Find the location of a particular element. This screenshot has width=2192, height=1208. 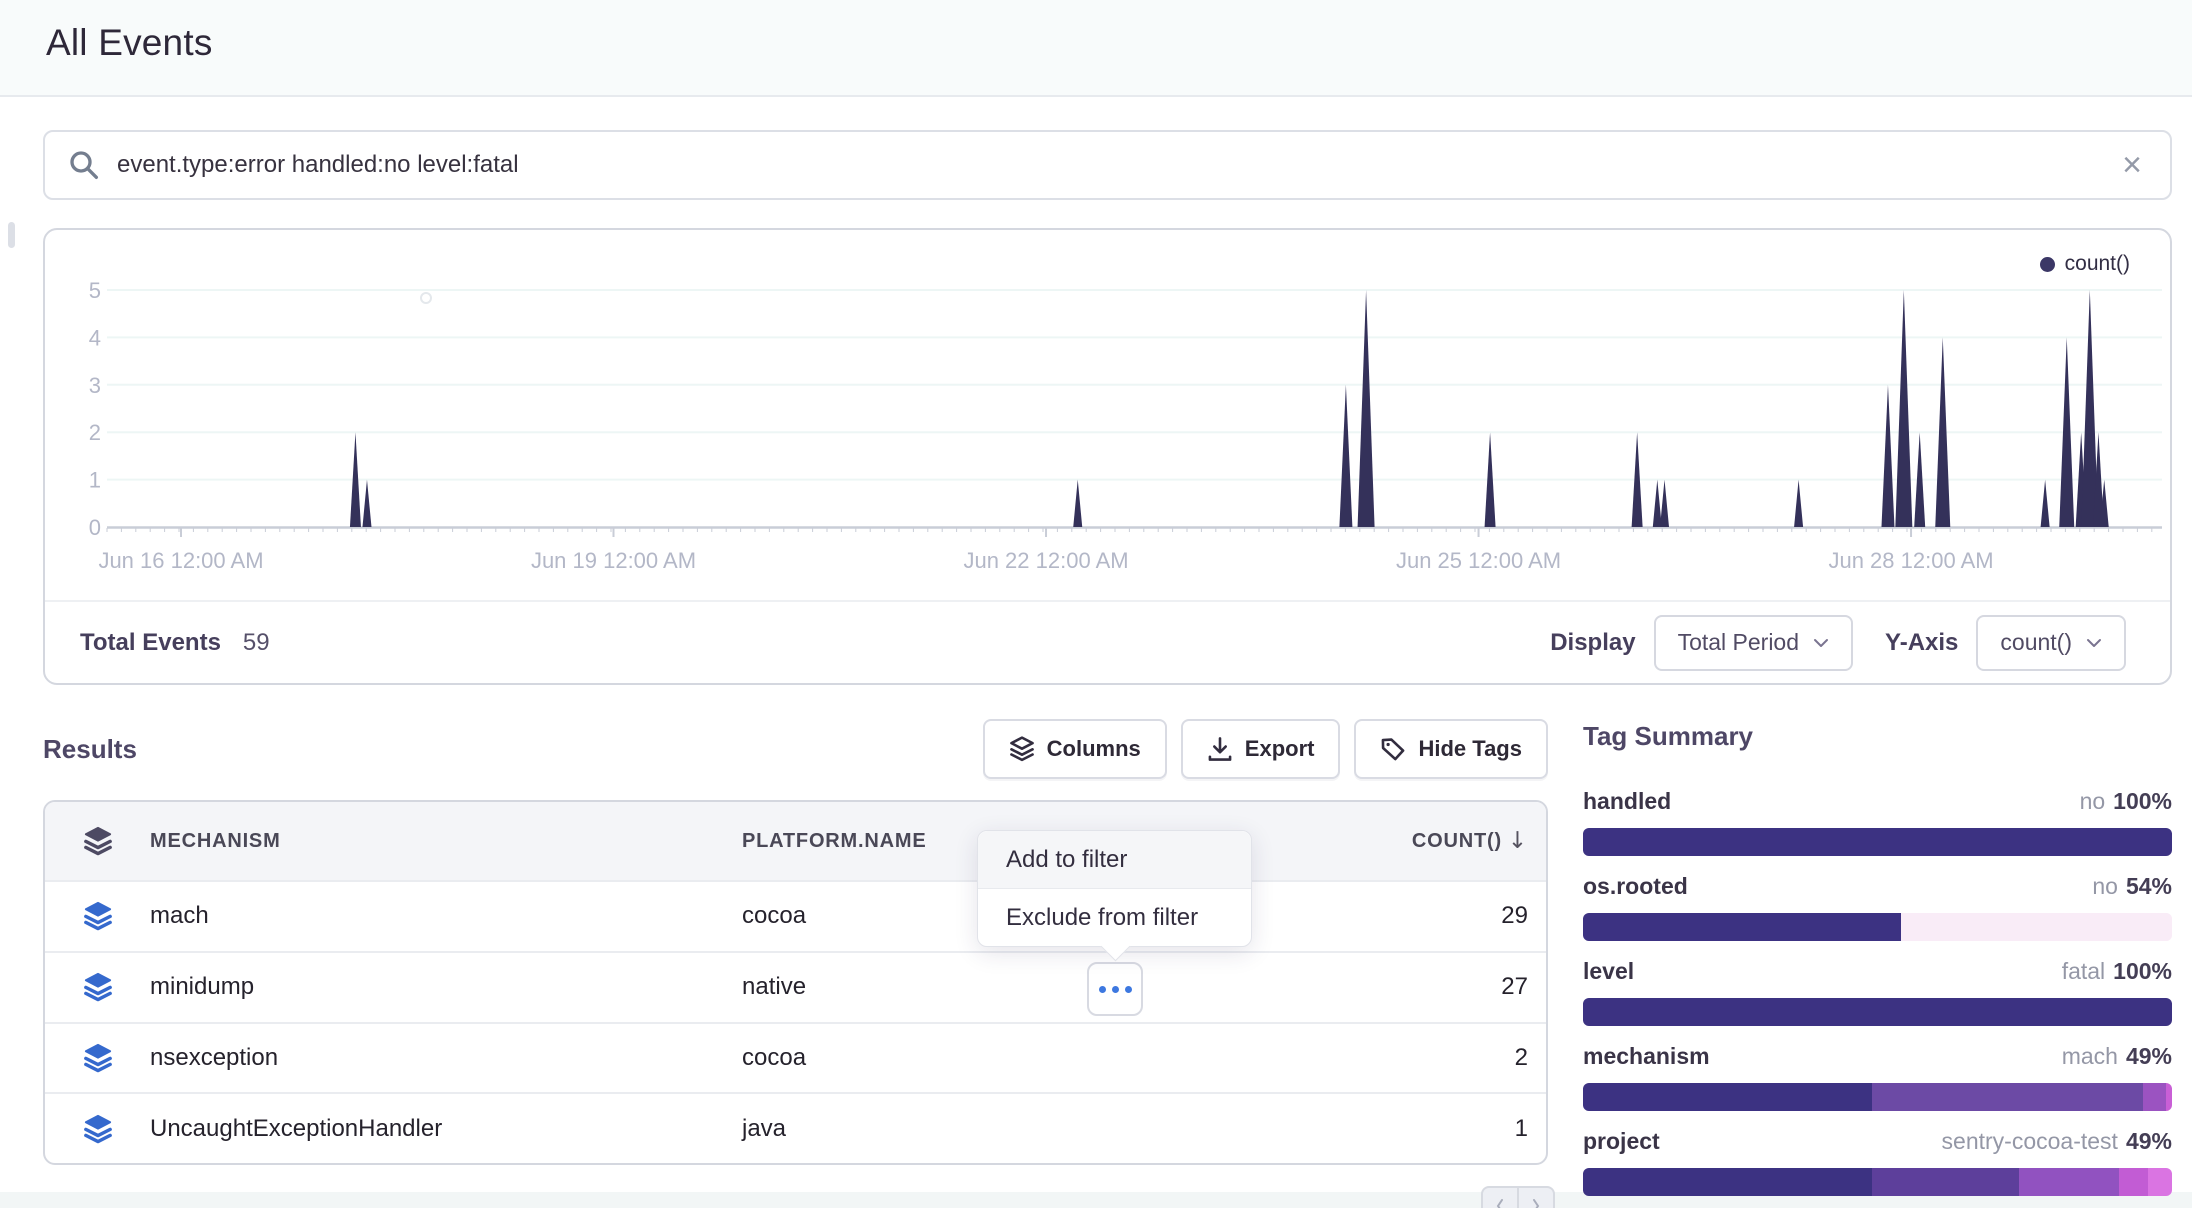

cell-count: 2 is located at coordinates (1521, 1057).